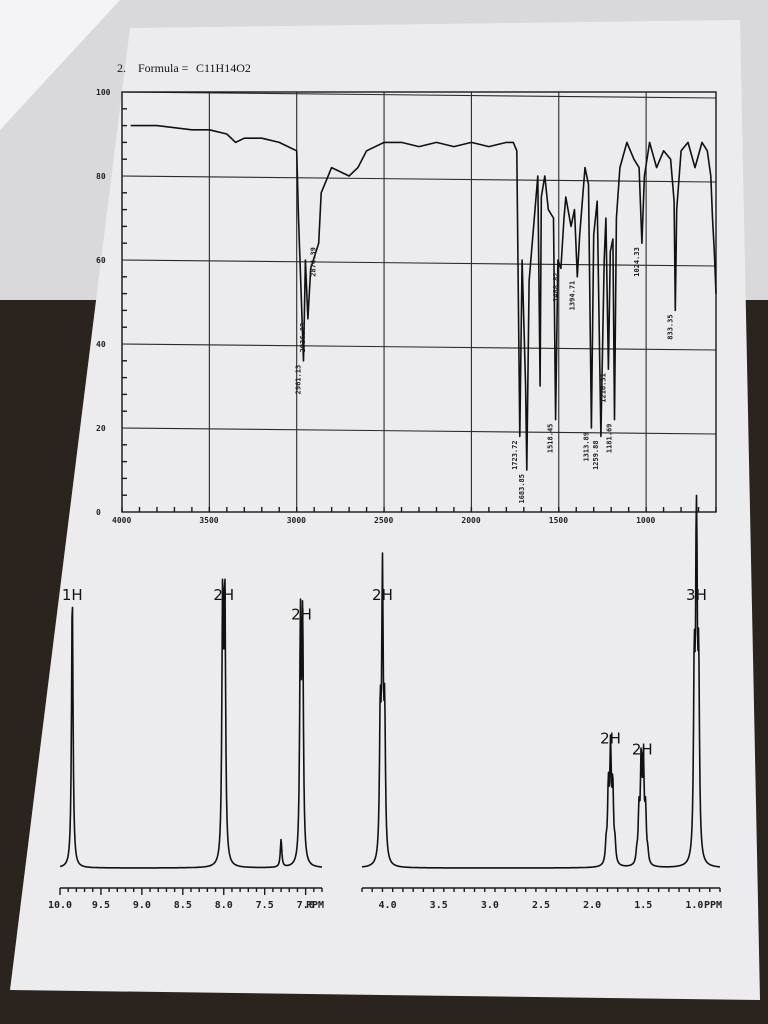 The image size is (768, 1024). Describe the element at coordinates (121, 520) in the screenshot. I see `ir-x-tick-label: 4000` at that location.